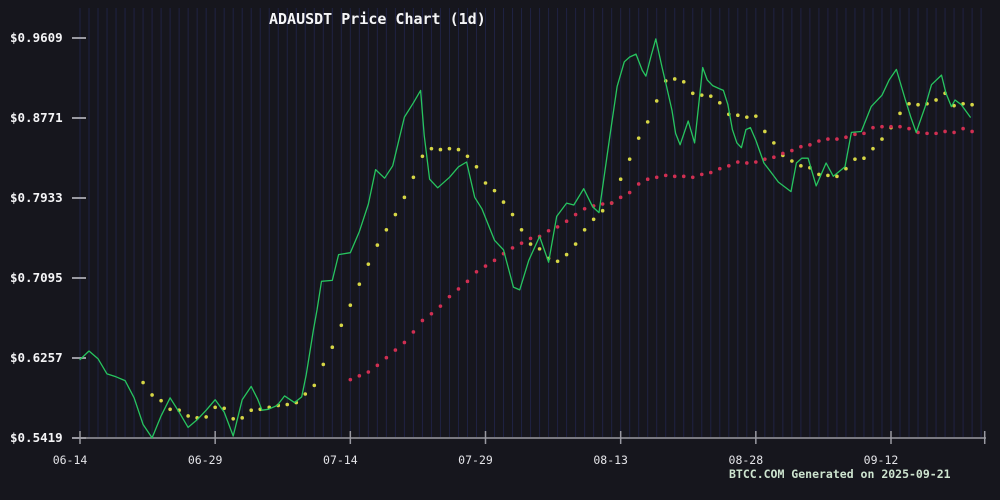 Image resolution: width=1000 pixels, height=500 pixels. I want to click on y-tick-label: $0.7095, so click(36, 277).